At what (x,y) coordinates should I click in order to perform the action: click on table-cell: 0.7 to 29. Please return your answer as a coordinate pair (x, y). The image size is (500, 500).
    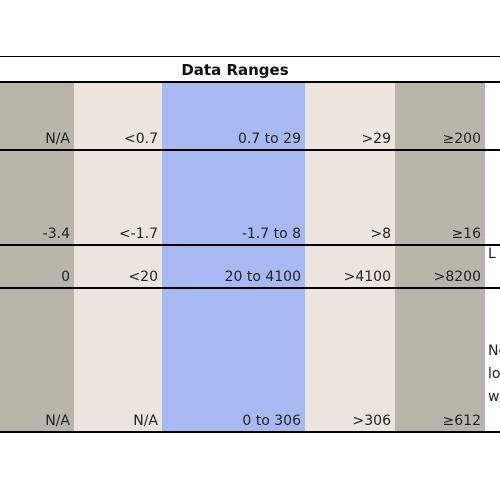
    Looking at the image, I should click on (233, 116).